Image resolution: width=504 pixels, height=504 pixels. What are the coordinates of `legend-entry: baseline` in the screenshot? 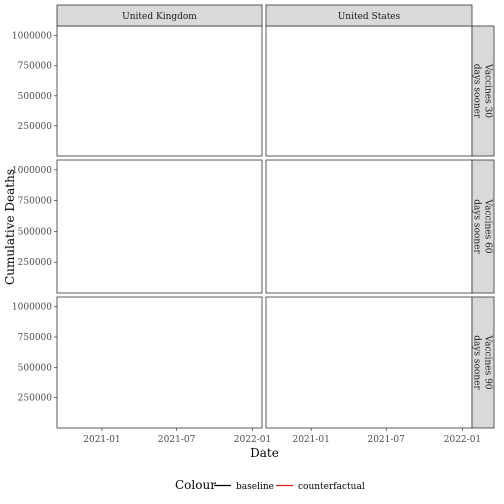 It's located at (244, 487).